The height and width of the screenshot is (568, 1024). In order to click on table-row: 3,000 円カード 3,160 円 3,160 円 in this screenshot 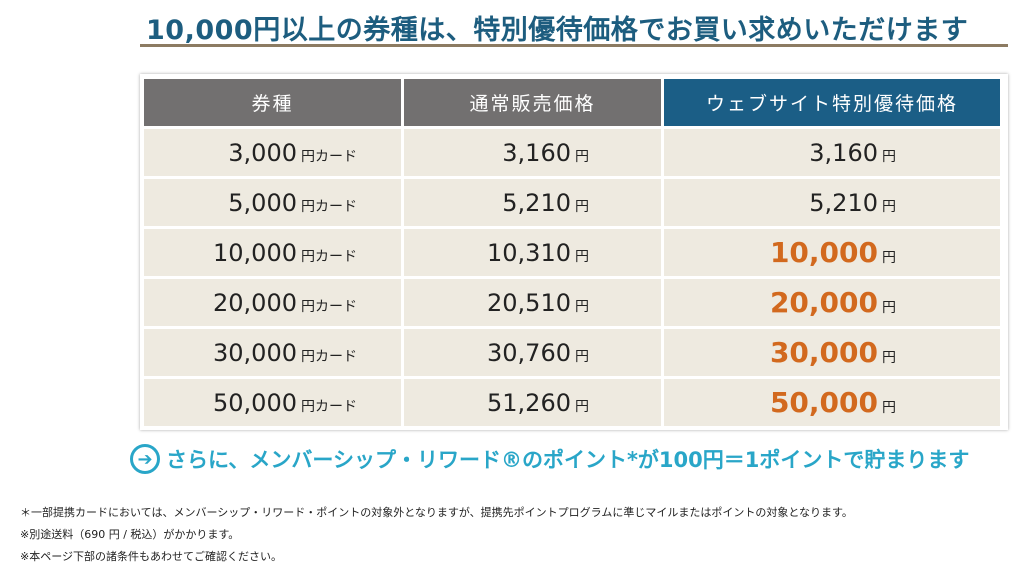, I will do `click(572, 152)`.